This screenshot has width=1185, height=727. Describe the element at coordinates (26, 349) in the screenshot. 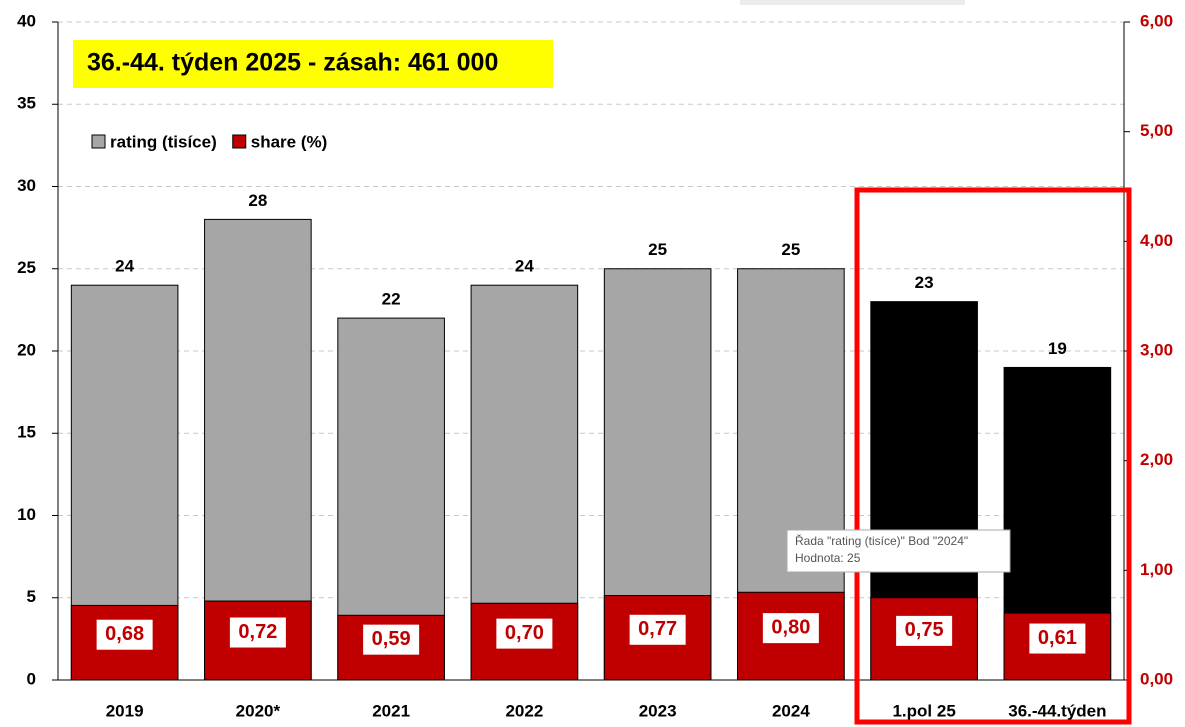

I see `y-tick-label: 20` at that location.